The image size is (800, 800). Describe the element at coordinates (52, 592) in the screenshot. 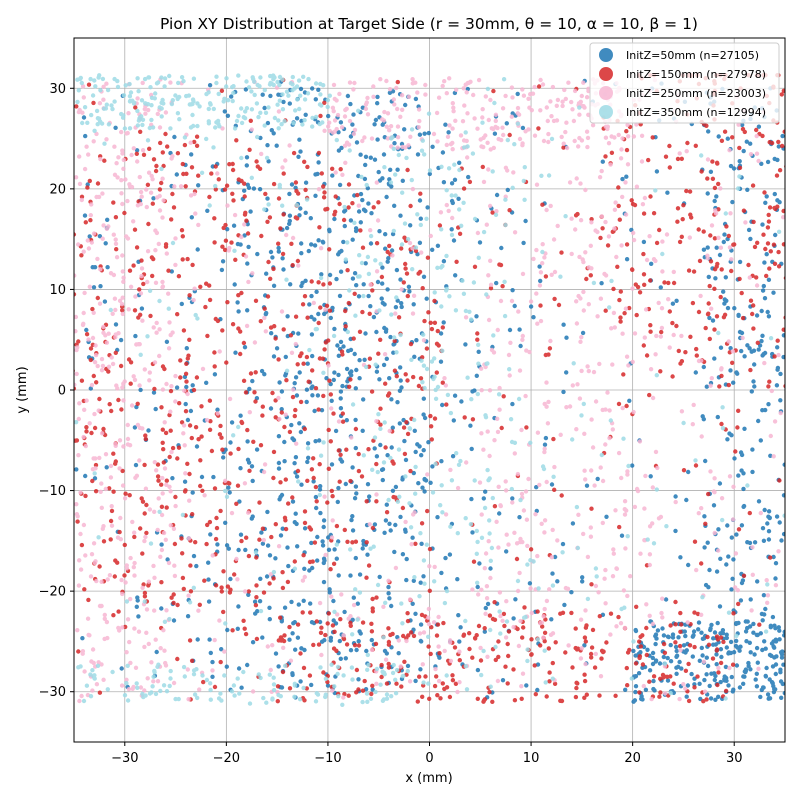

I see `y-tick-label: −20` at that location.